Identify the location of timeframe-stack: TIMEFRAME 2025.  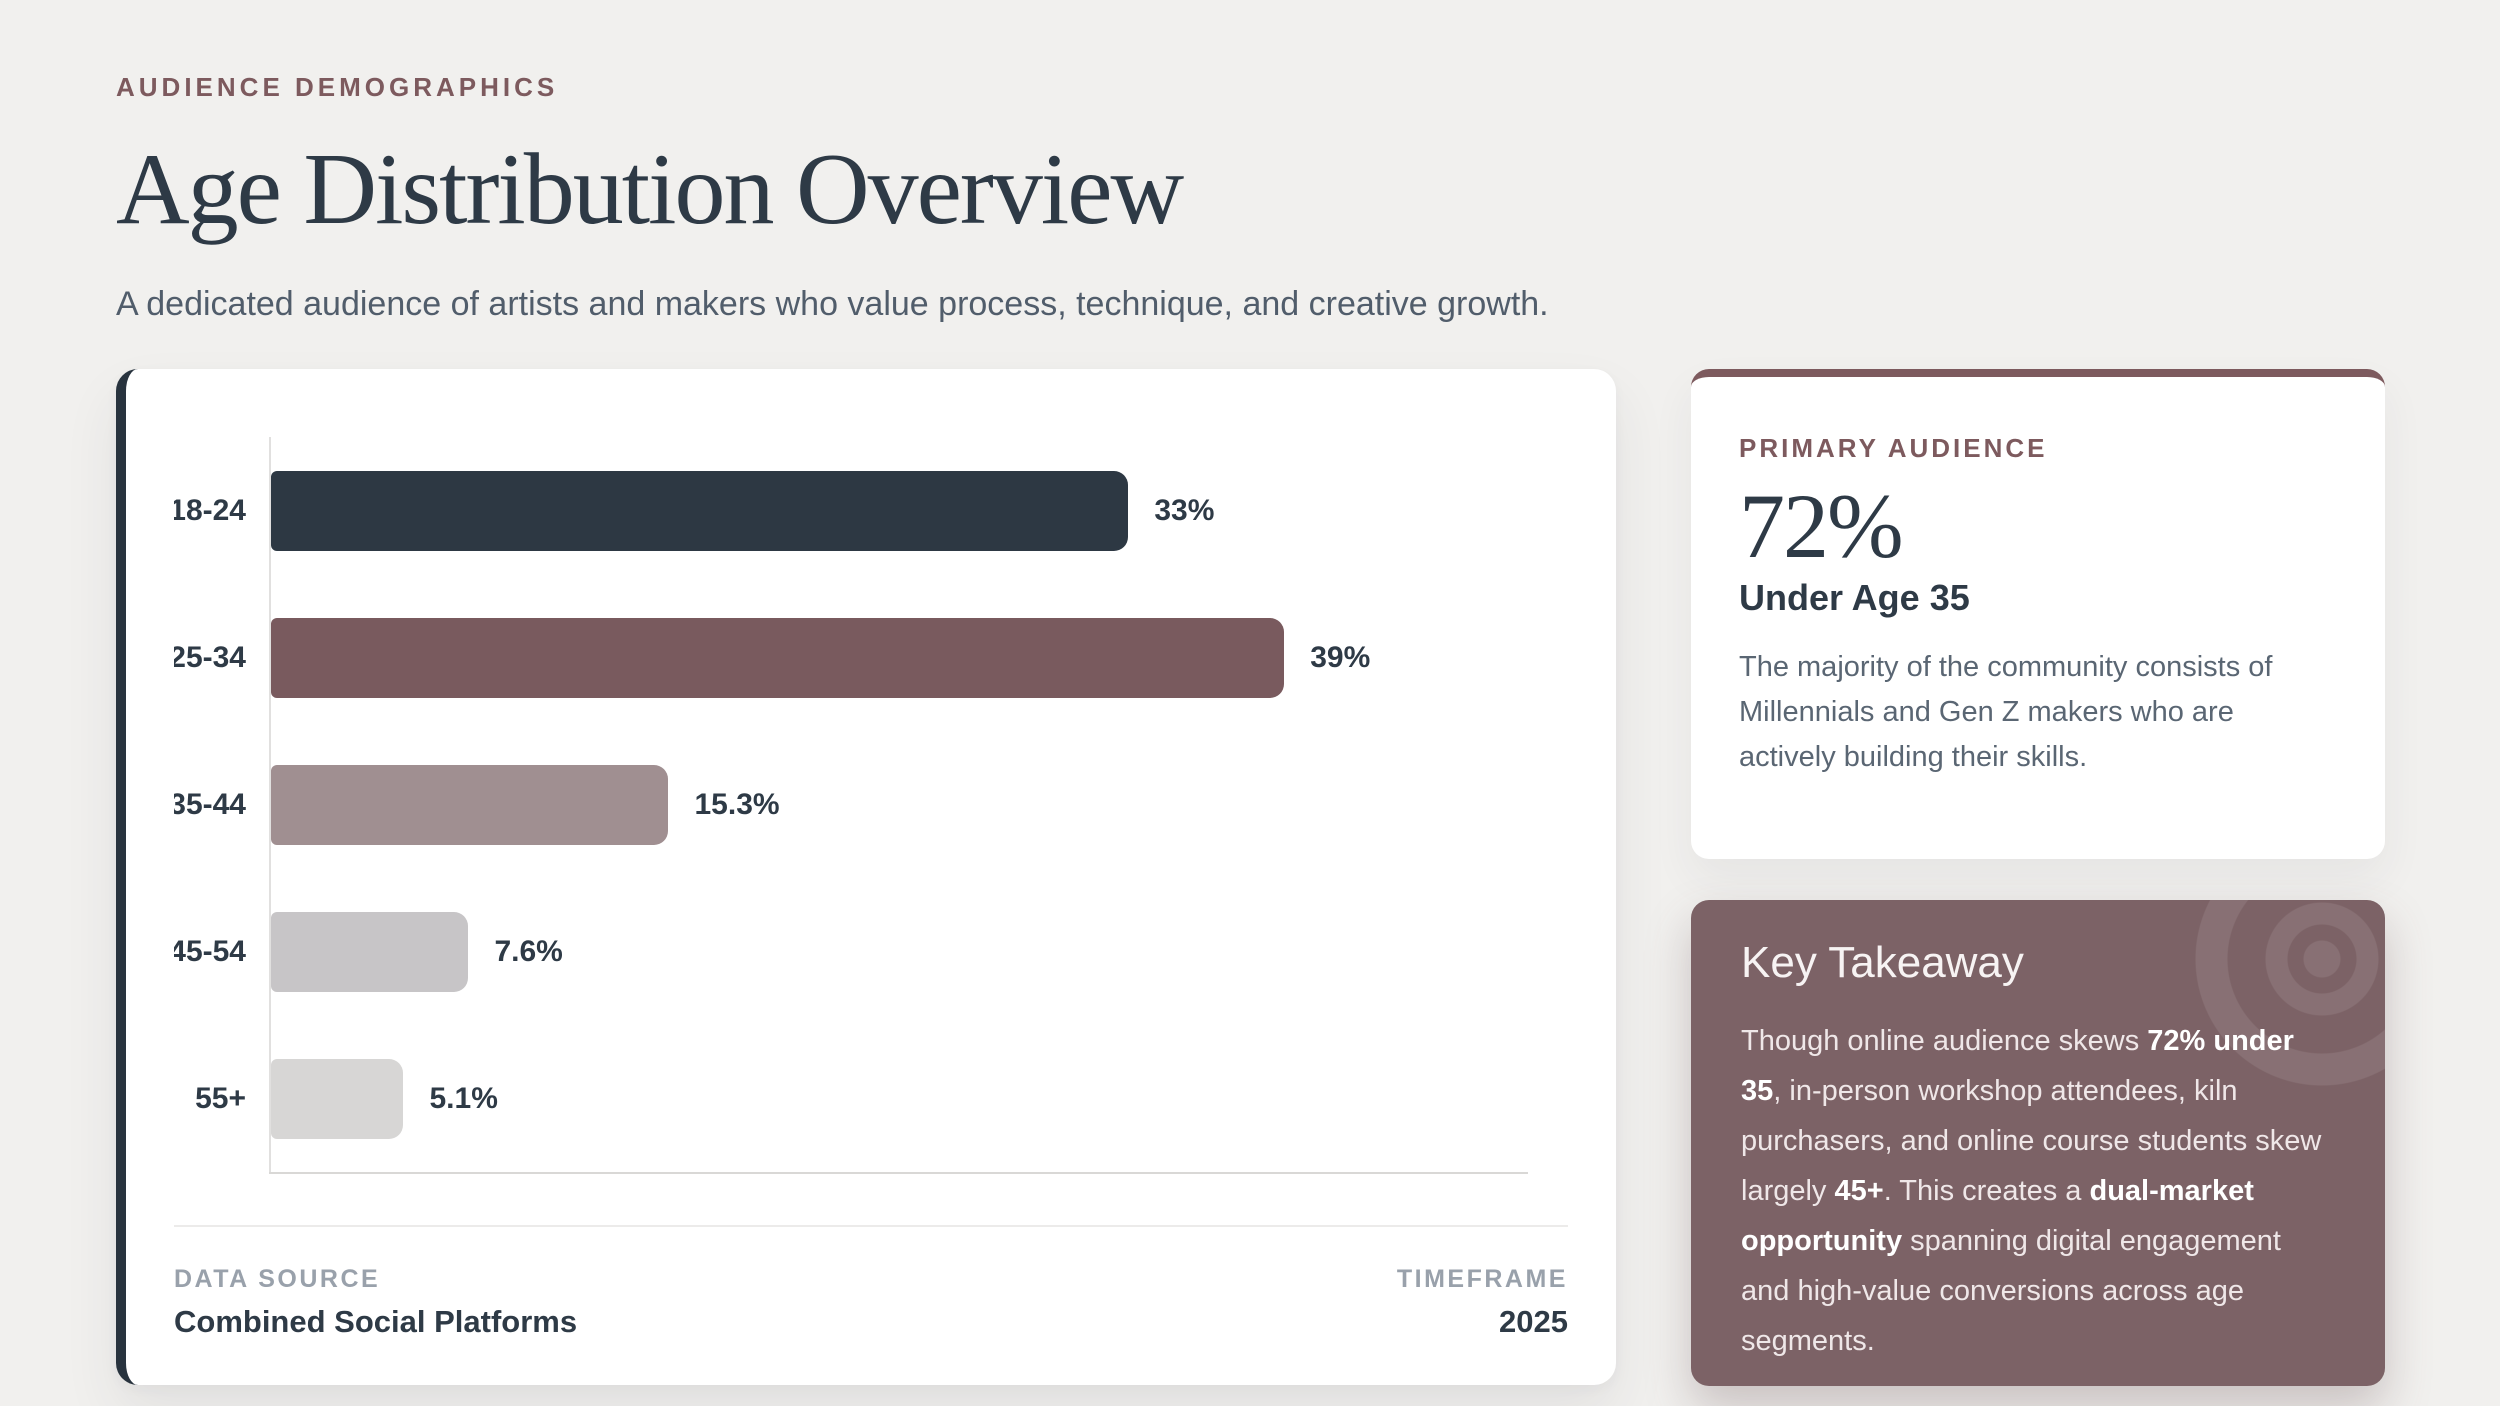
(1482, 1302).